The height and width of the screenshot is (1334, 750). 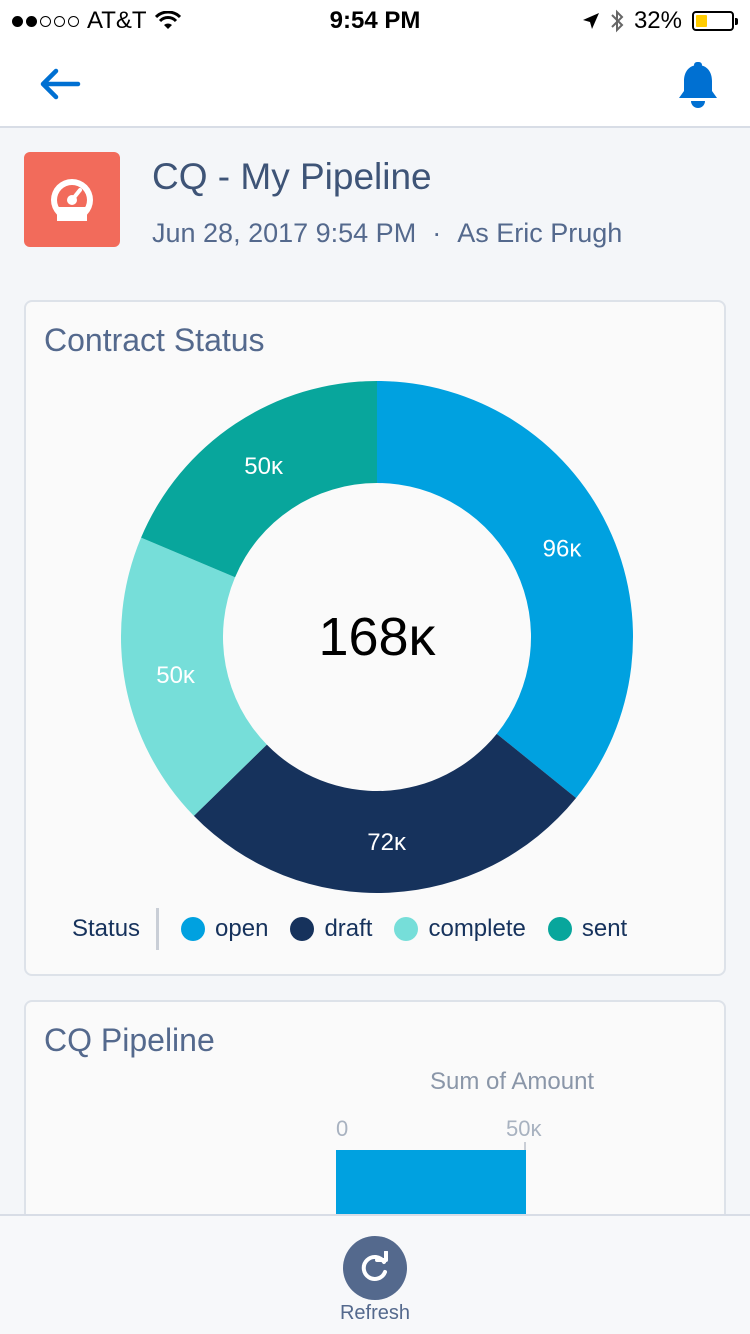 I want to click on chart-legend: Status open draft complete sent, so click(x=354, y=929).